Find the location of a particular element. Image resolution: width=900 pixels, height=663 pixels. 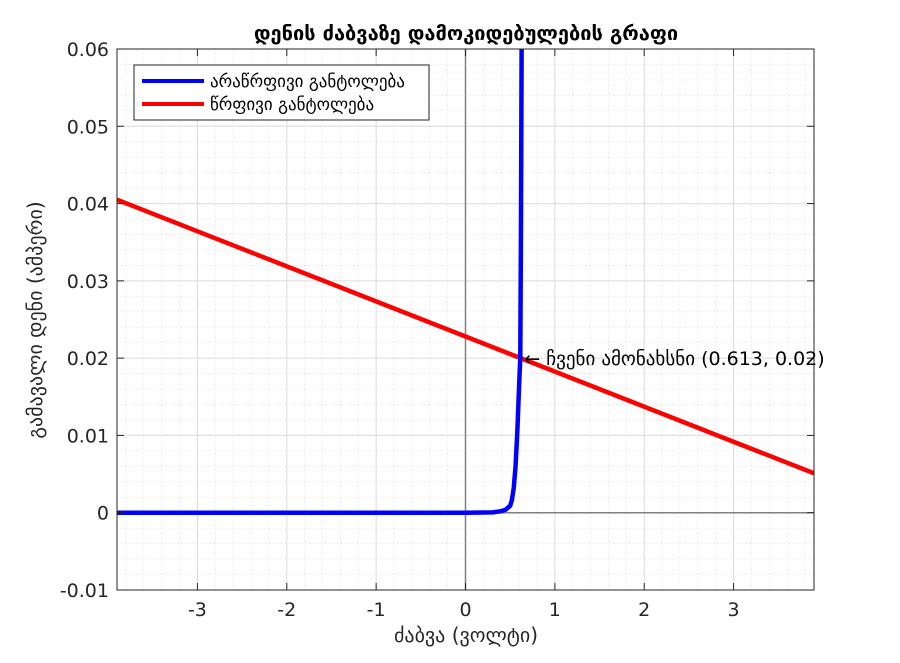

chart-title: დენის ძაბვაზე დამოკიდებულების გრაფი is located at coordinates (466, 33).